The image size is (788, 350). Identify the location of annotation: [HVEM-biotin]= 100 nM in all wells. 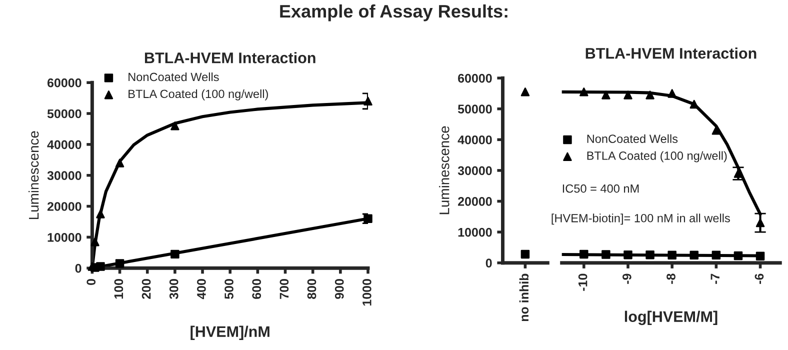
(641, 219).